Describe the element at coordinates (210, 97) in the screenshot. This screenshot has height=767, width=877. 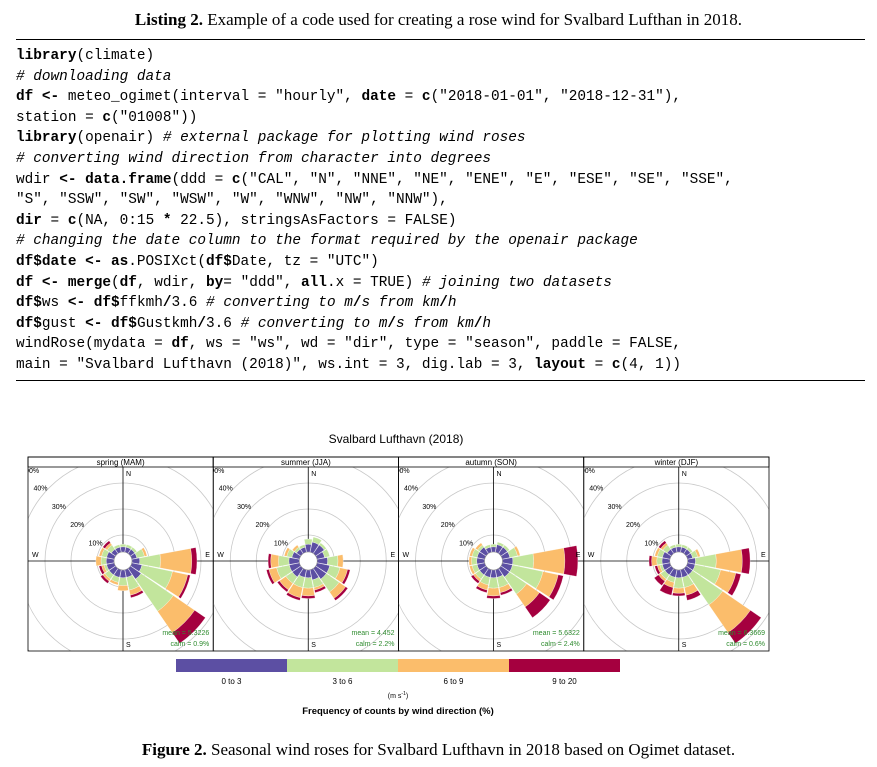
I see `code-text: meteo_ogimet(interval = "hourly",` at that location.